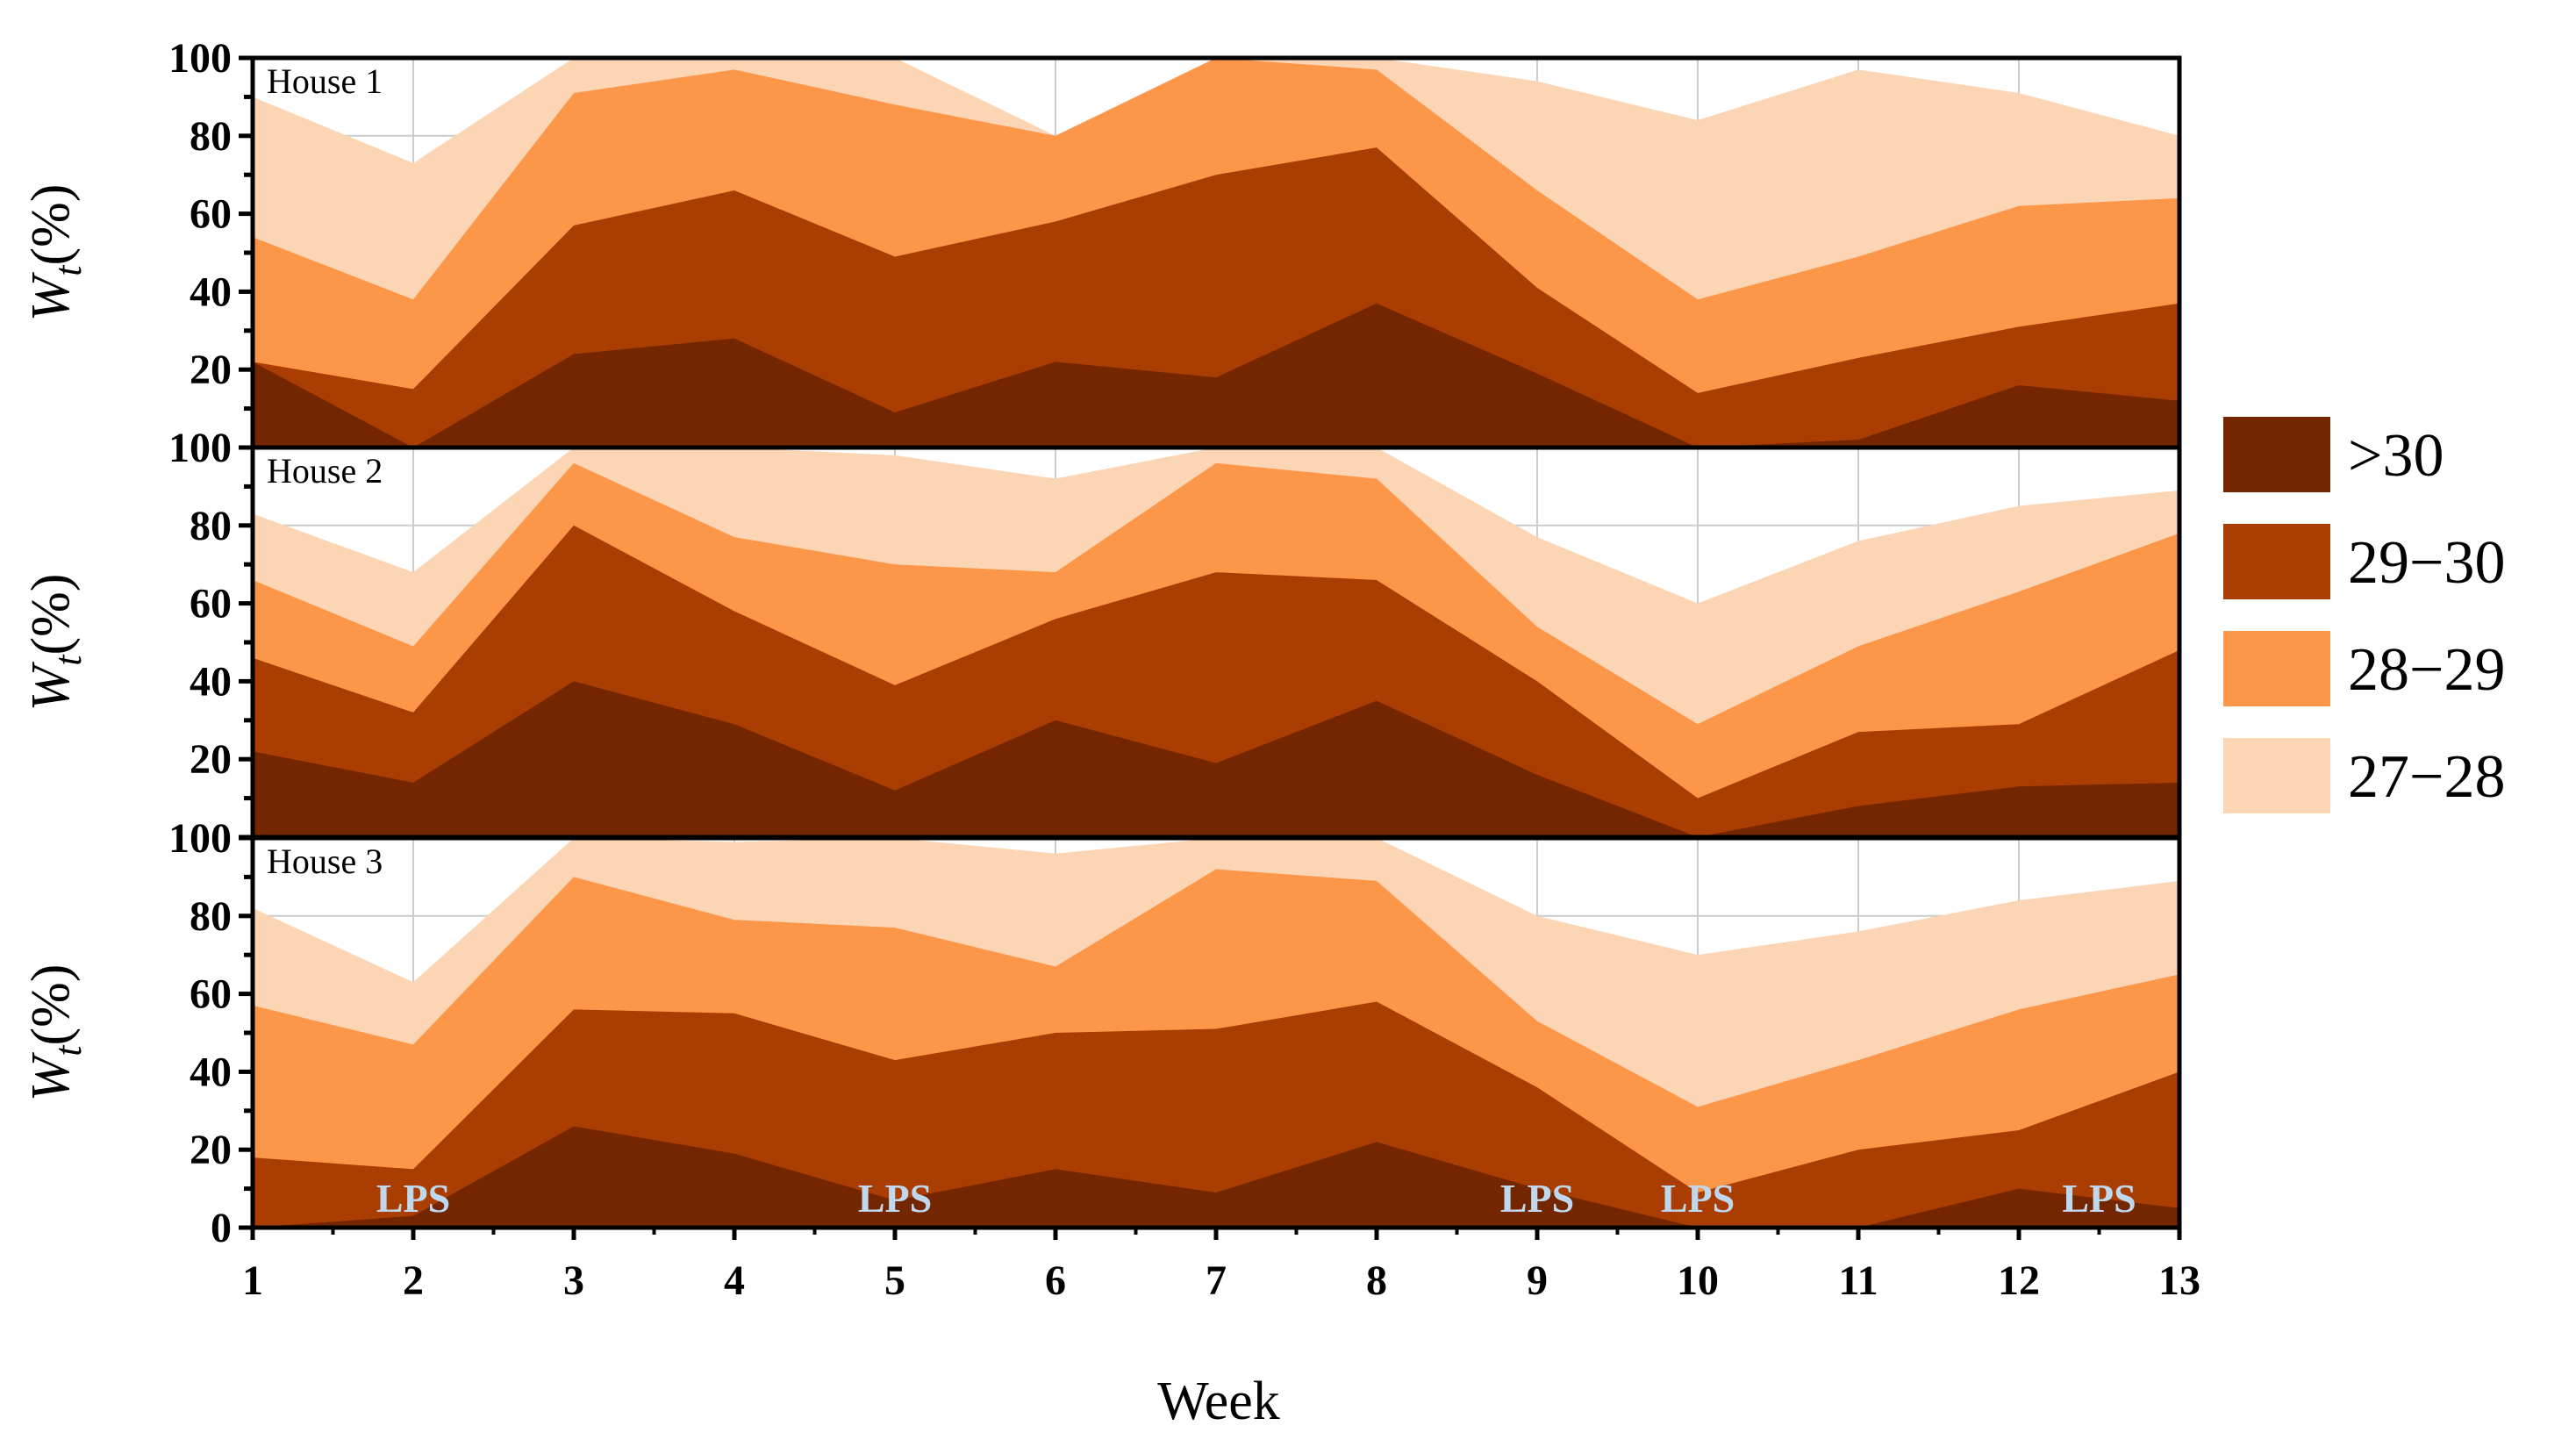 The width and height of the screenshot is (2576, 1447). I want to click on x-tick-label: 3, so click(573, 1280).